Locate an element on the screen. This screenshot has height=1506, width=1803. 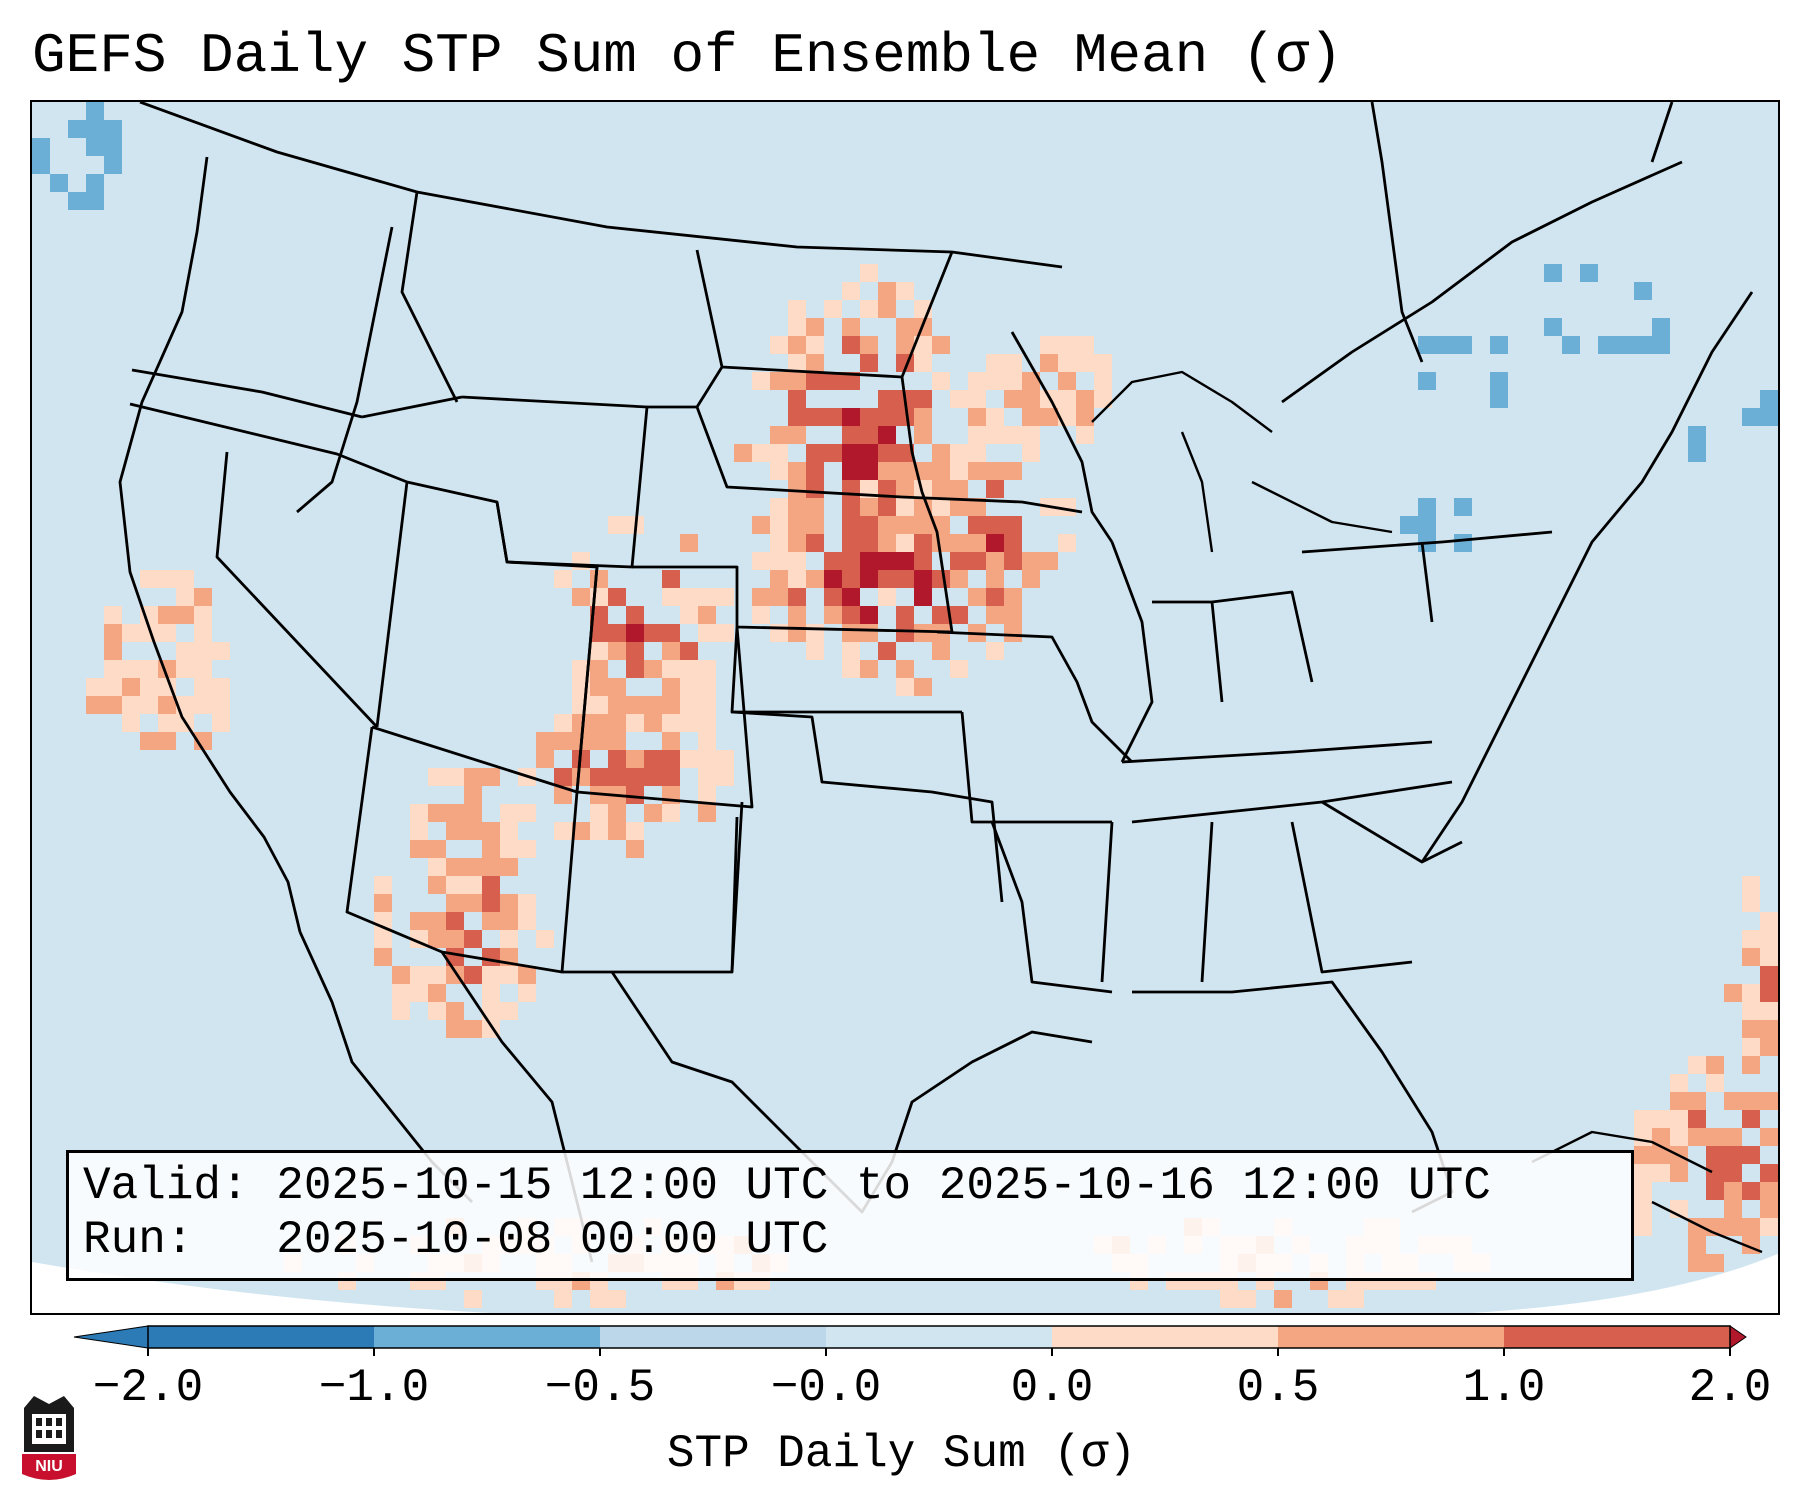
colorbar-extend-low is located at coordinates (111, 1337).